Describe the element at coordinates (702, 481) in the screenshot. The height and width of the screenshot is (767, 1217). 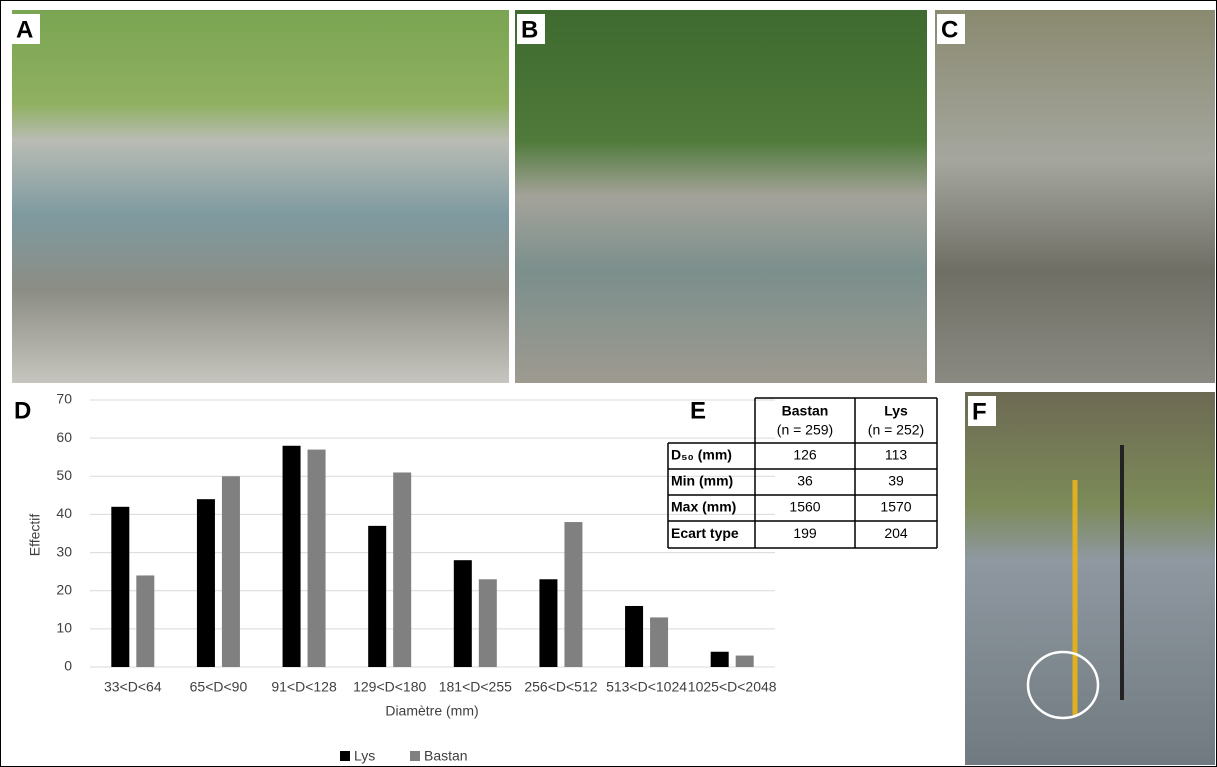
I see `table-row-label: Min (mm)` at that location.